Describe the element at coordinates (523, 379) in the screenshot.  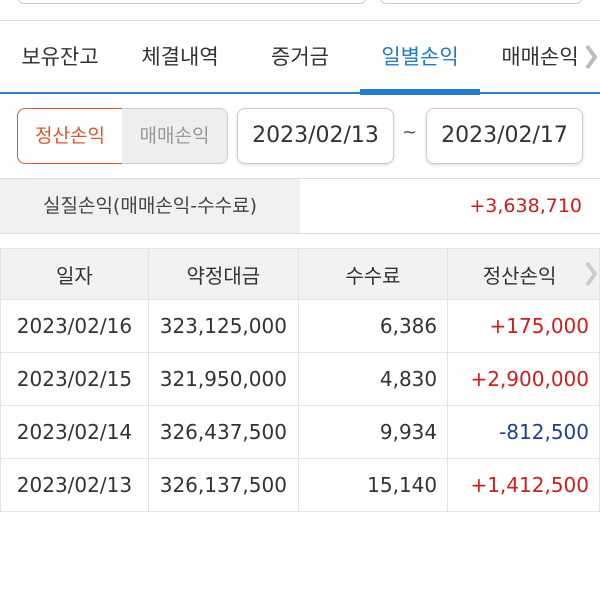
I see `cell-pnl: +2,900,000` at that location.